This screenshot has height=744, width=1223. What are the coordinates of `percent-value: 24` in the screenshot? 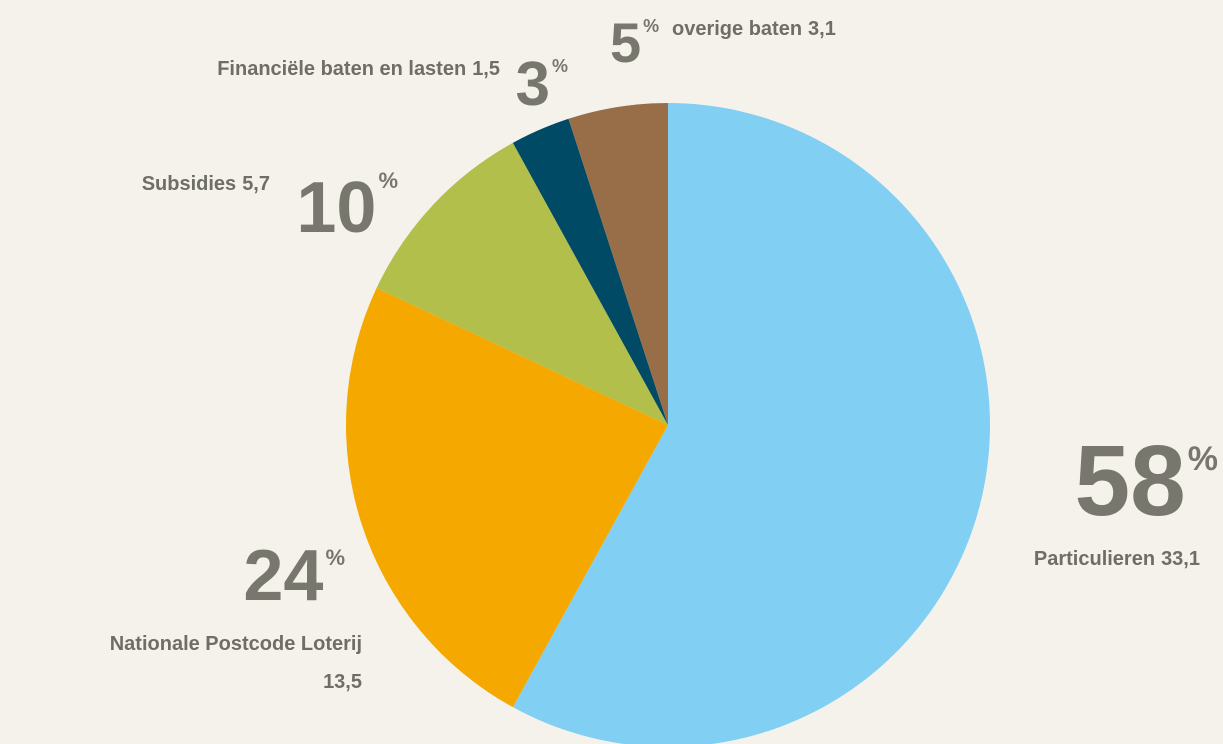 It's located at (283, 576).